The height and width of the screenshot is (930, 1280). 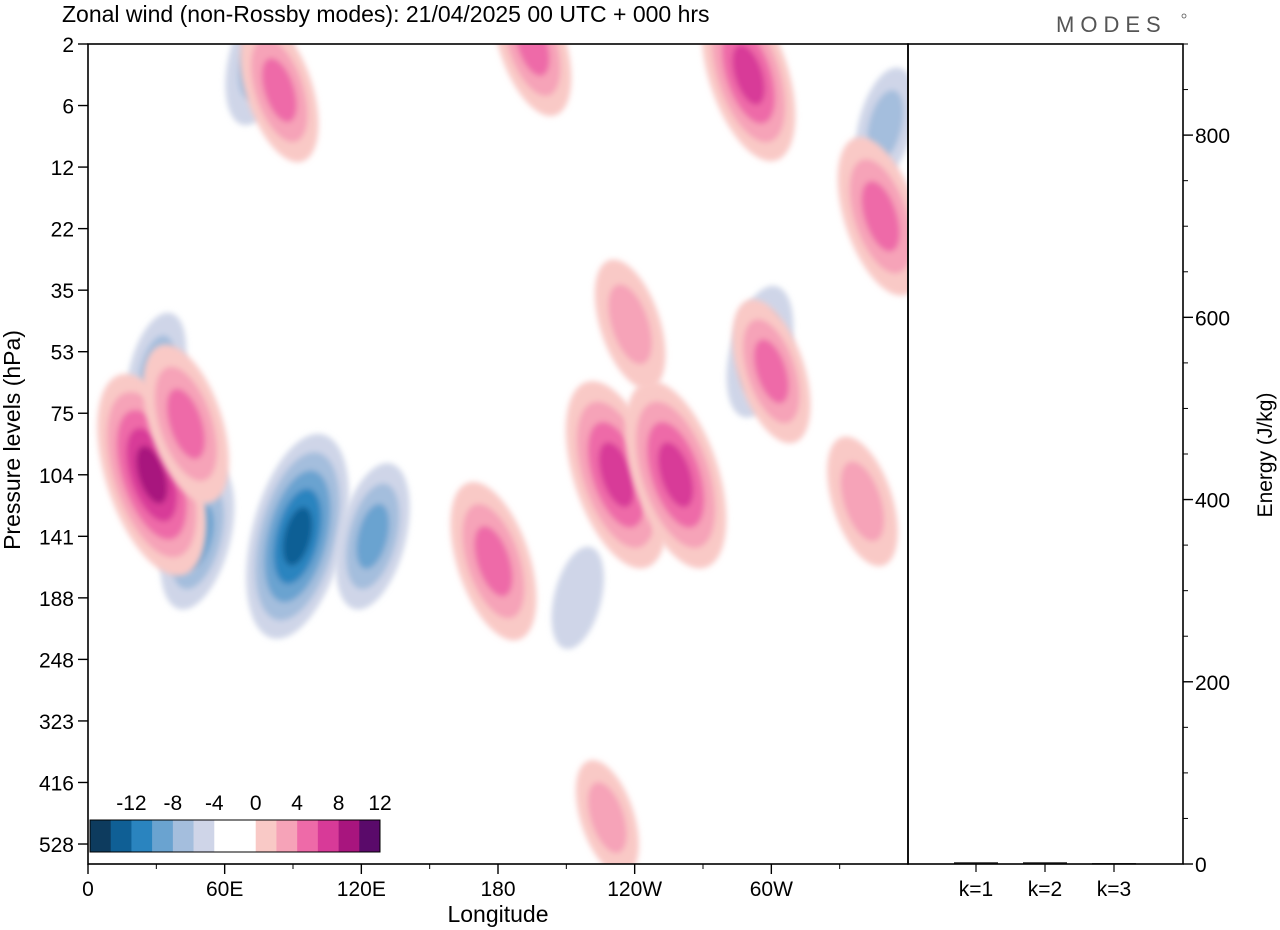 I want to click on energy-tick-label: 400, so click(x=1212, y=501).